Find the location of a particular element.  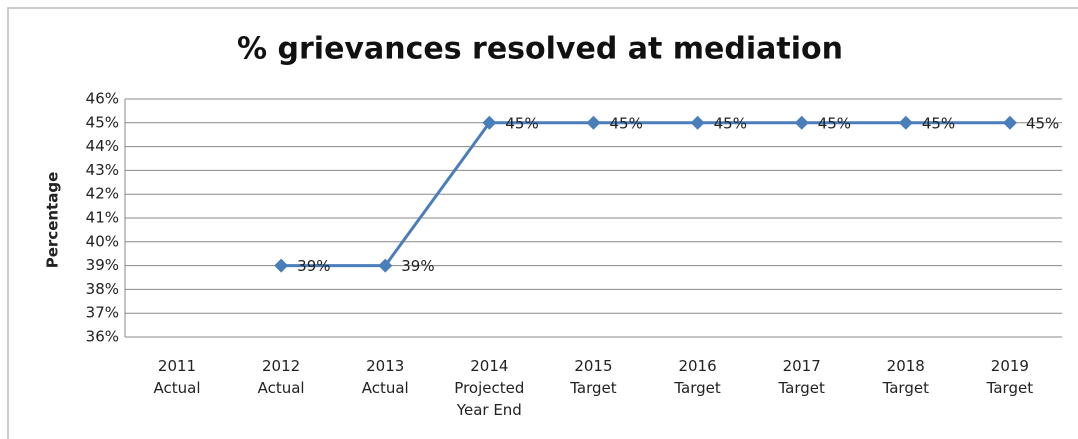

y-tick-label: 36% is located at coordinates (102, 337).